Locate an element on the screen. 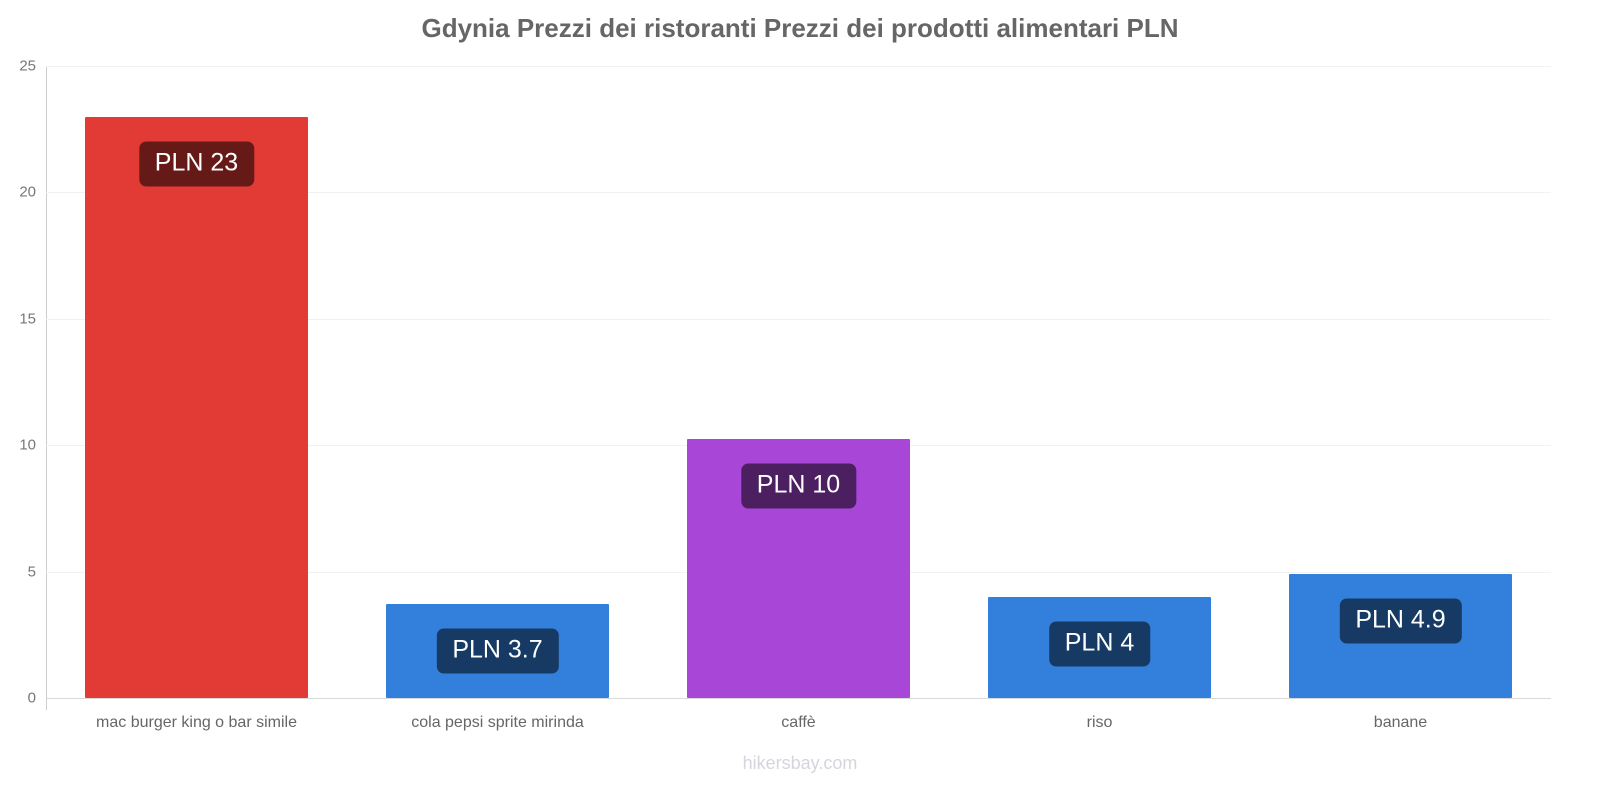  bar-value-label: PLN 23 is located at coordinates (196, 164).